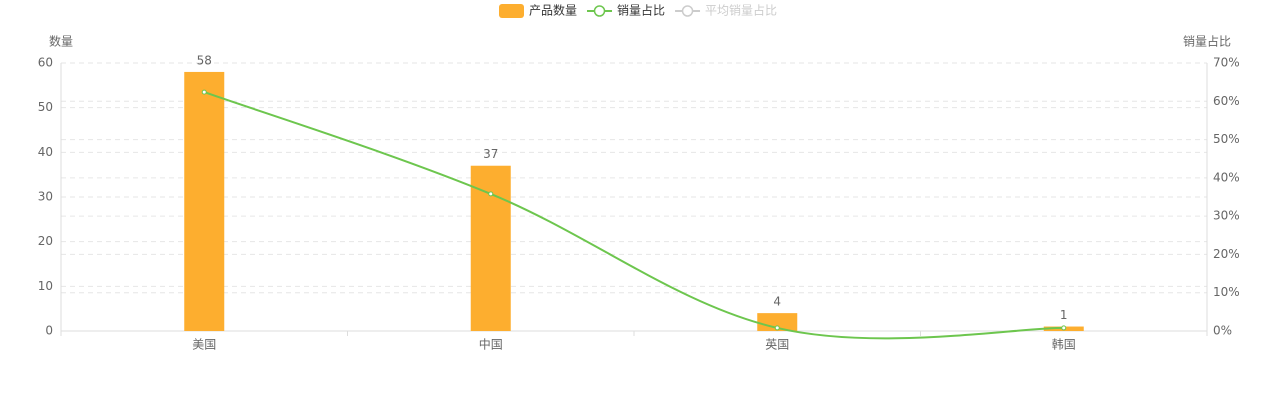 This screenshot has width=1278, height=400. What do you see at coordinates (553, 10) in the screenshot?
I see `legend-label: 产品数量` at bounding box center [553, 10].